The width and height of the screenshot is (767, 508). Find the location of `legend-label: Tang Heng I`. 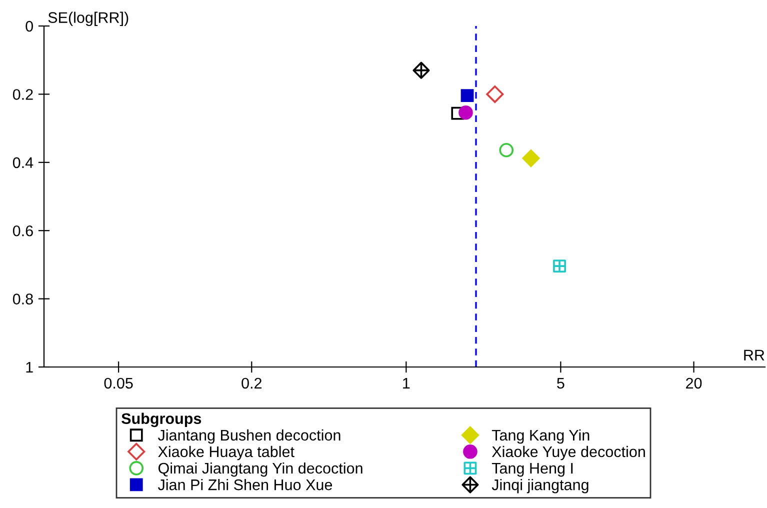

legend-label: Tang Heng I is located at coordinates (532, 470).